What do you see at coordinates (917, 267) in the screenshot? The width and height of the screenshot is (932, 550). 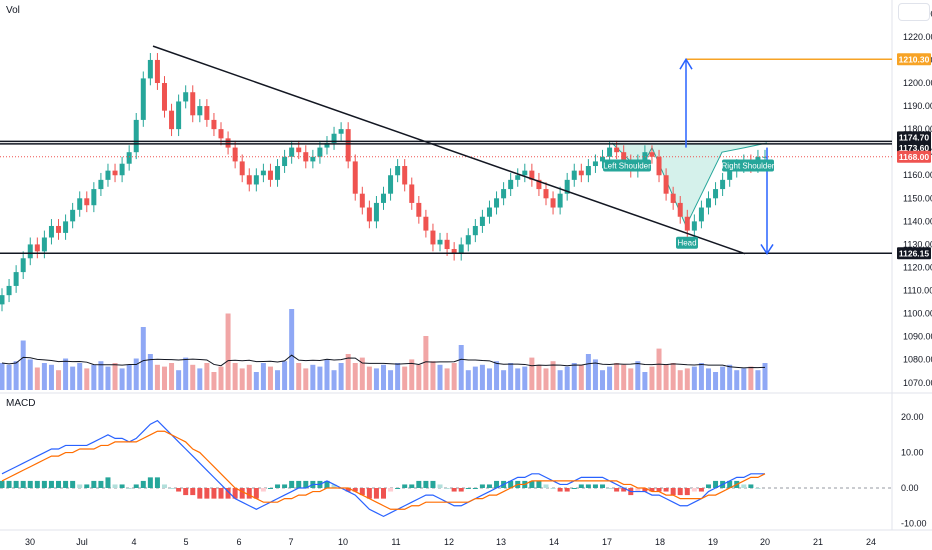 I see `price-tick-label: 1120.00` at bounding box center [917, 267].